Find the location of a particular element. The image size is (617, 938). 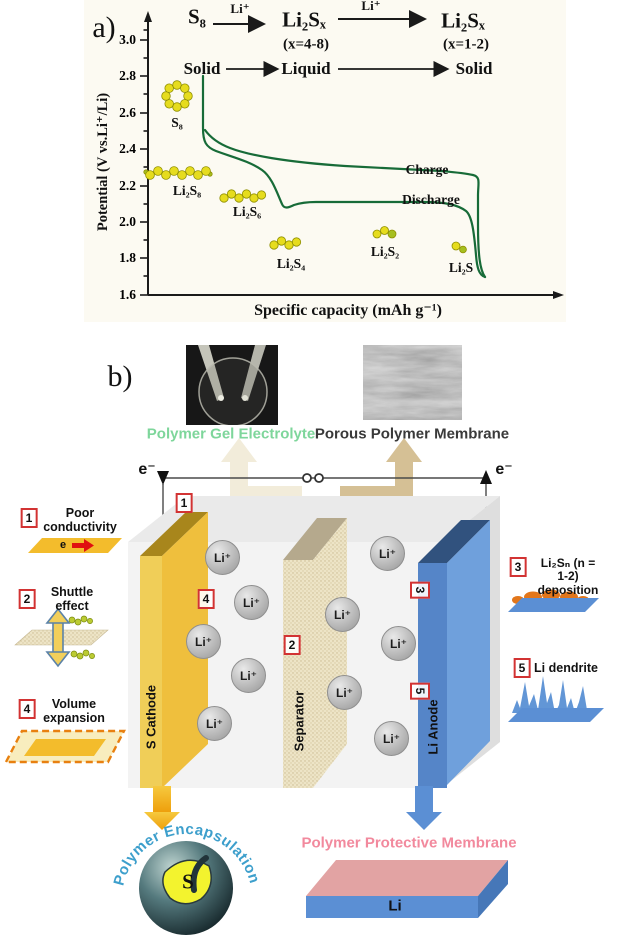

up-arrow-membrane-icon is located at coordinates (381, 469).